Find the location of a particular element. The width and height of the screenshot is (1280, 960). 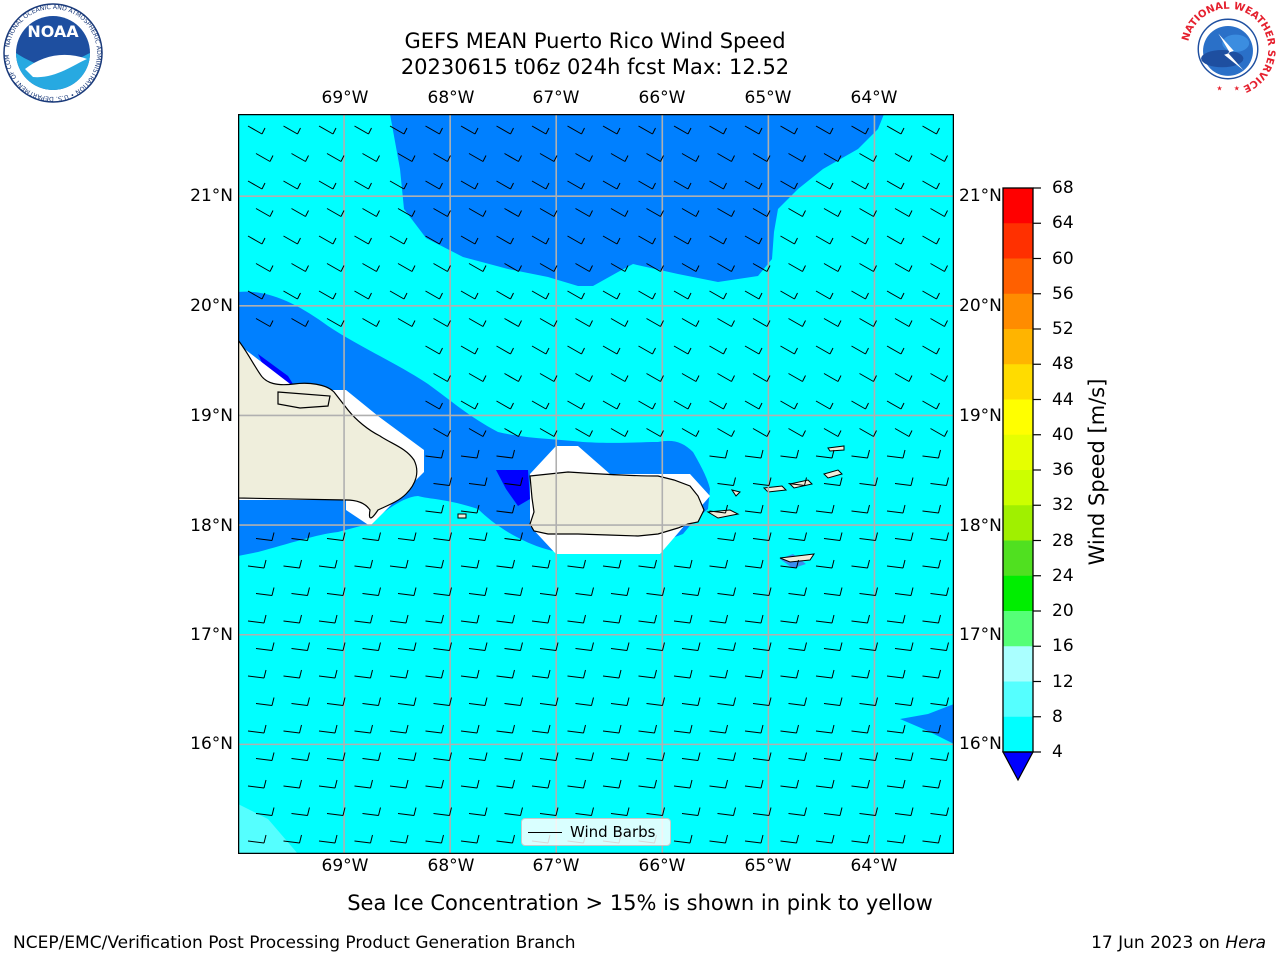

lat-tick-left: 20°N is located at coordinates (211, 306).